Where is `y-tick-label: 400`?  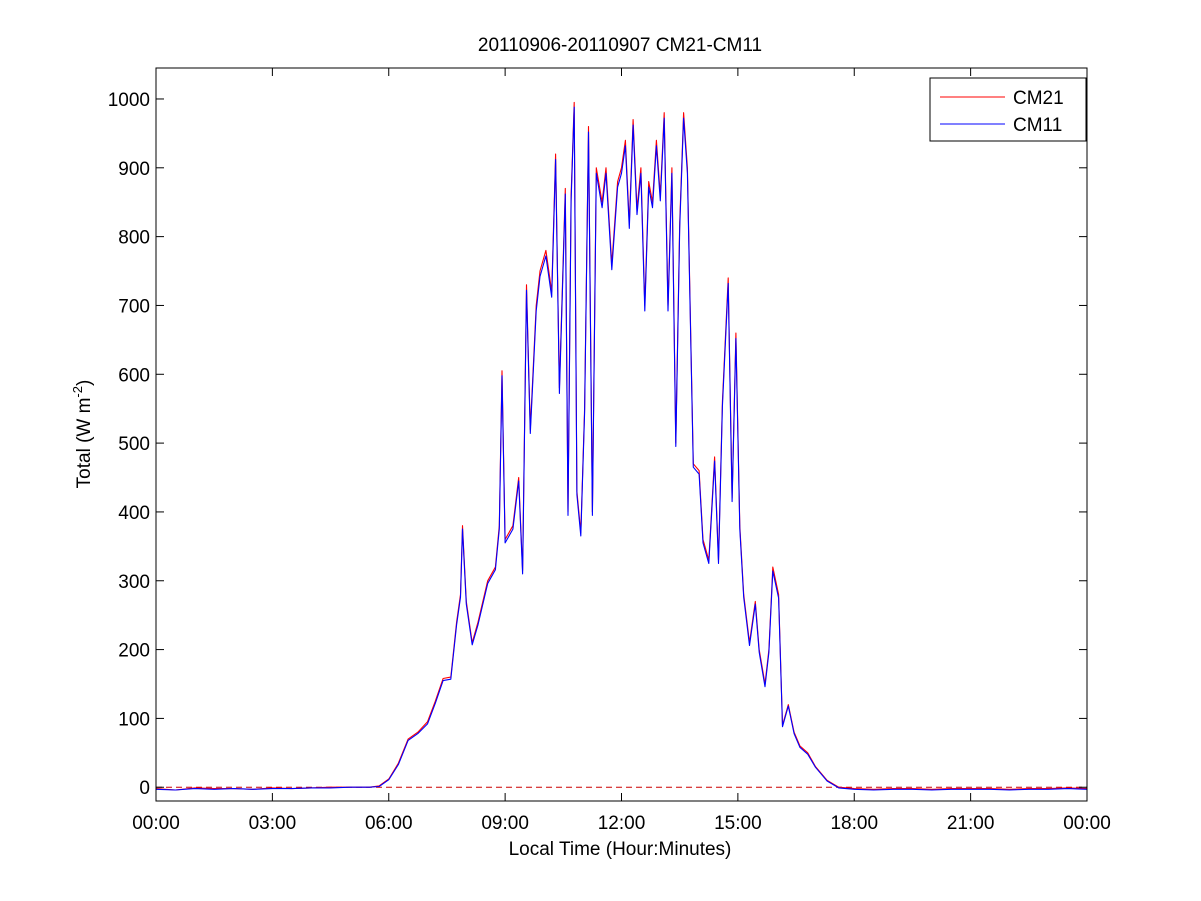
y-tick-label: 400 is located at coordinates (134, 513).